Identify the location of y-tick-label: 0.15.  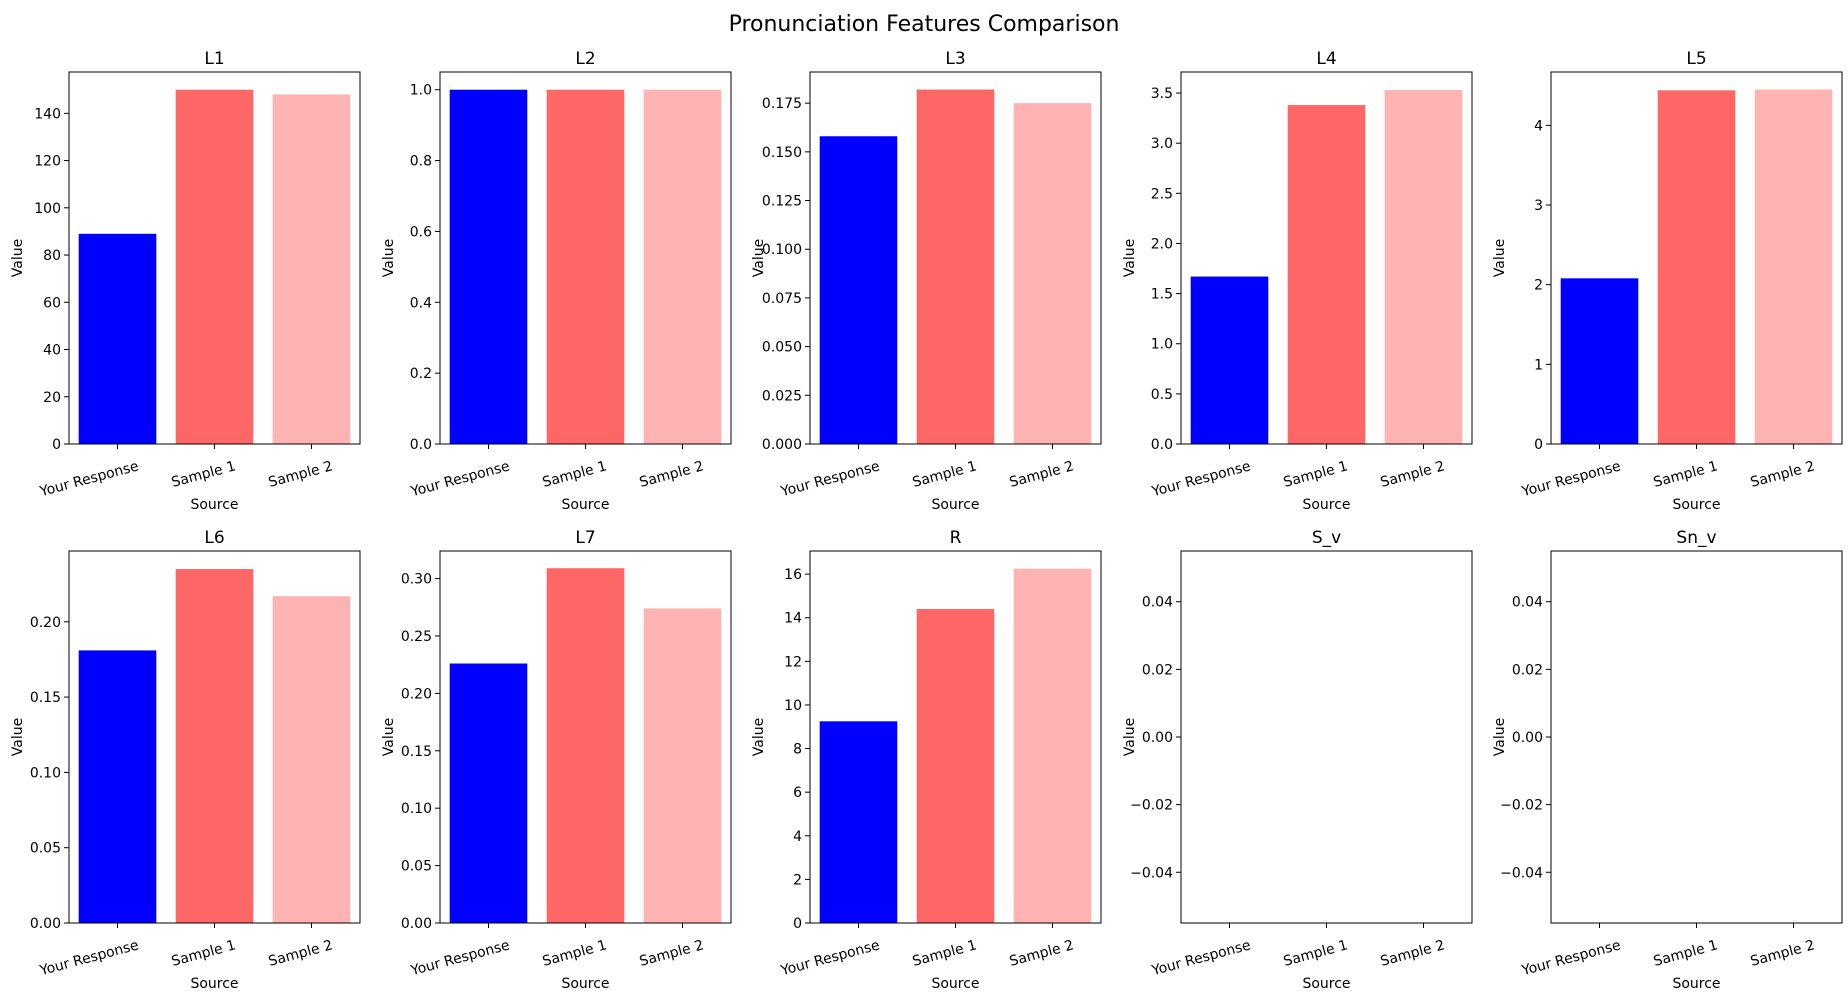
(45, 698).